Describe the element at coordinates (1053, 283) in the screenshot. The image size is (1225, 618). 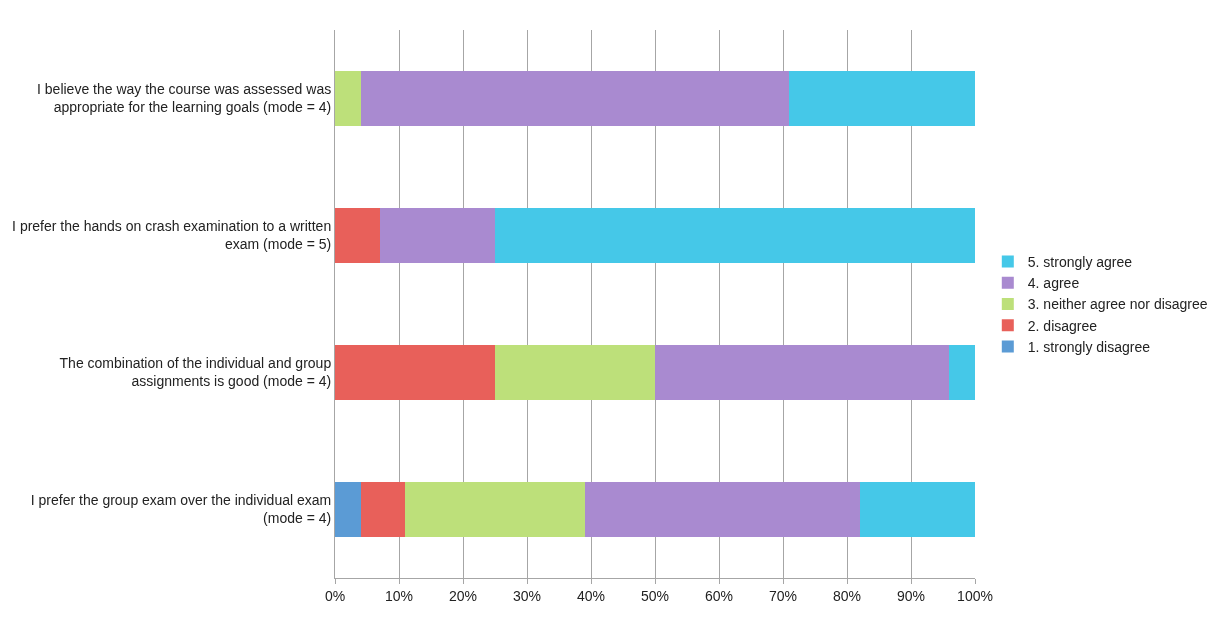
I see `legend-label: 4. agree` at that location.